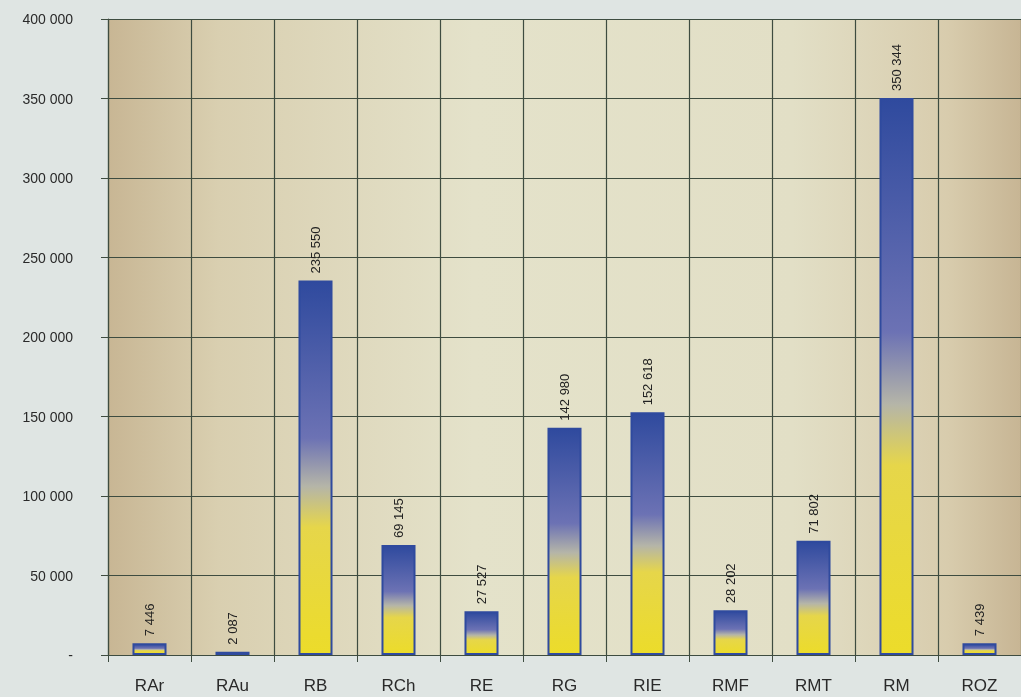  What do you see at coordinates (896, 685) in the screenshot?
I see `x-tick-label: RM` at bounding box center [896, 685].